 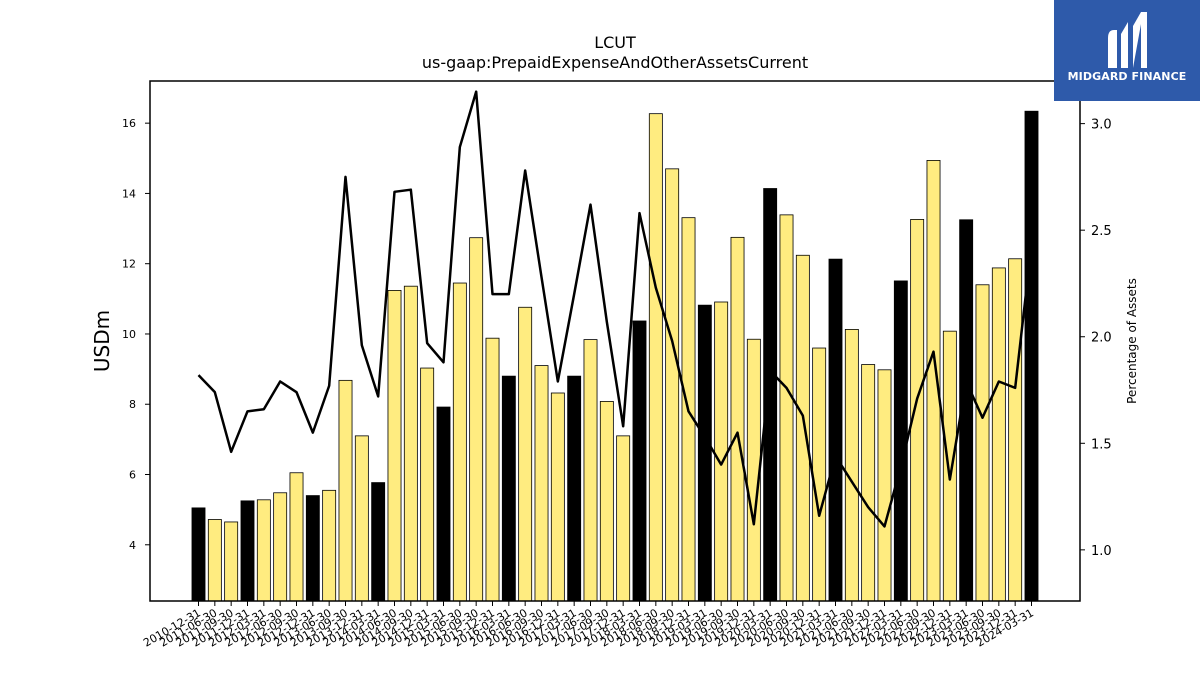 I want to click on y-axis-label: USDm, so click(x=102, y=341).